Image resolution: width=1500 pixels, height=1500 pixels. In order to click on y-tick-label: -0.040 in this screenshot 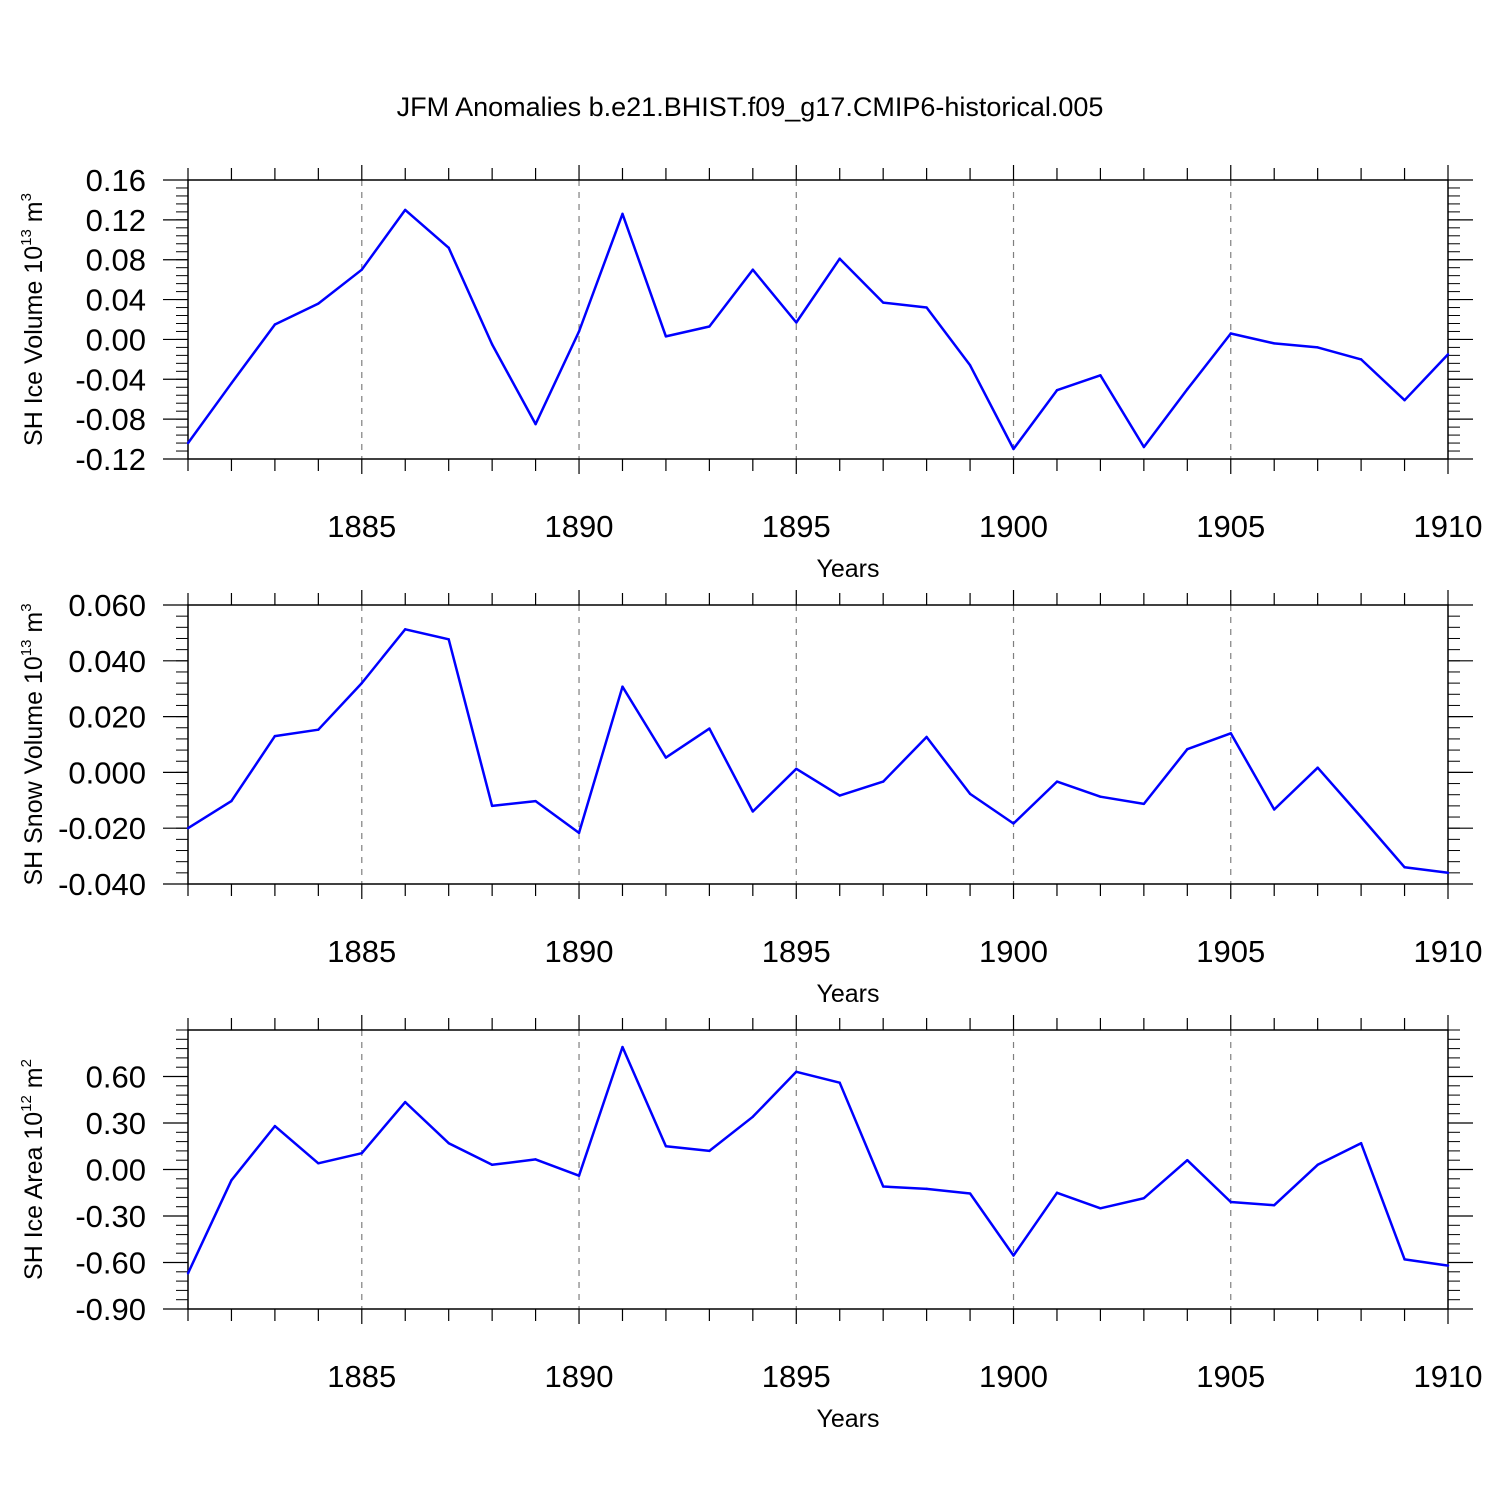, I will do `click(102, 884)`.